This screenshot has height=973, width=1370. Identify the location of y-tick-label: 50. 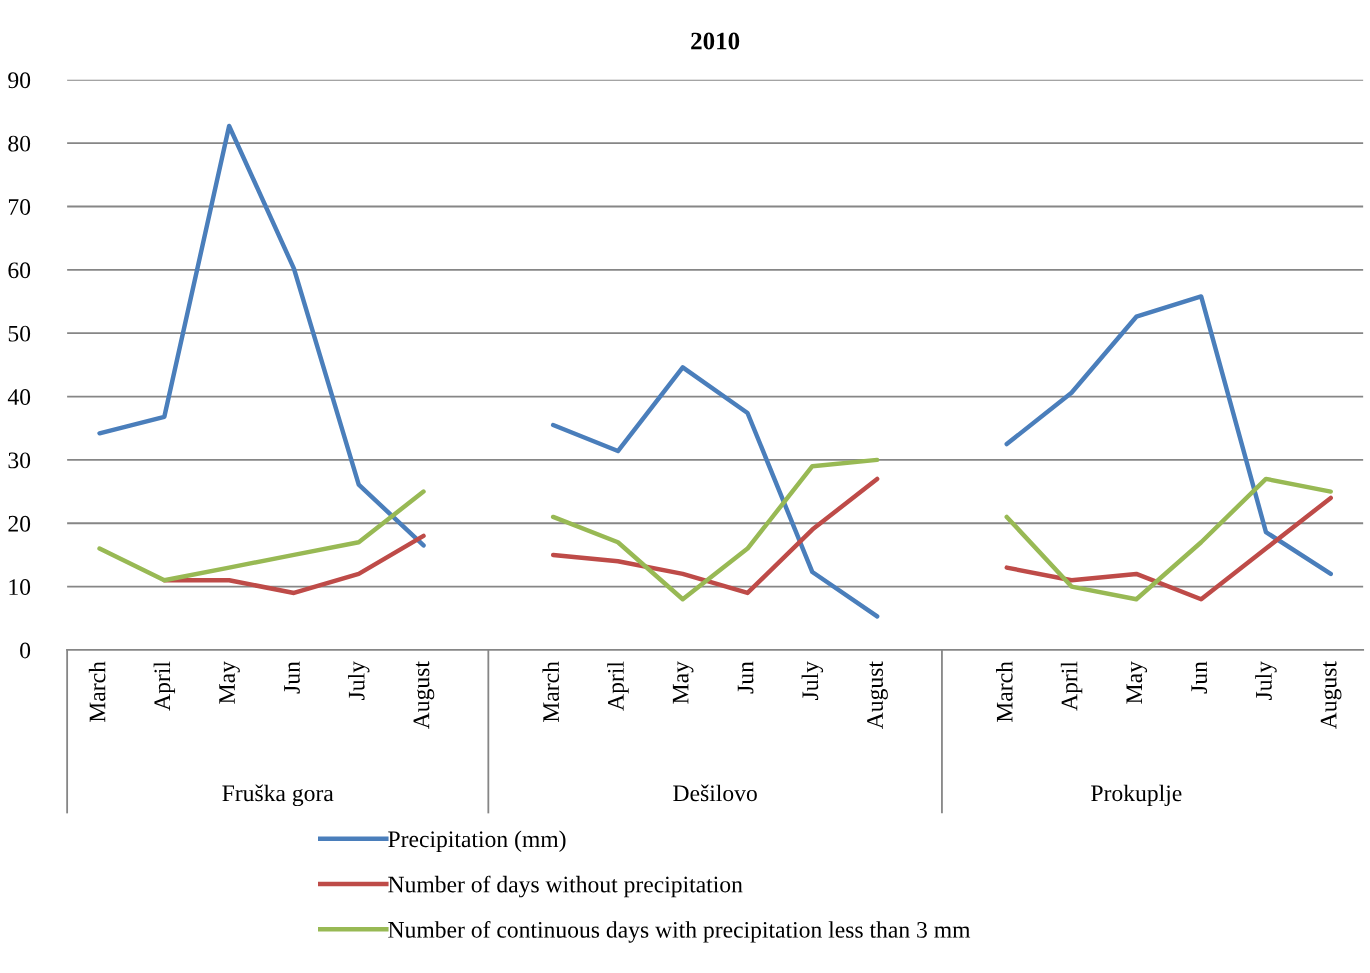
(19, 333).